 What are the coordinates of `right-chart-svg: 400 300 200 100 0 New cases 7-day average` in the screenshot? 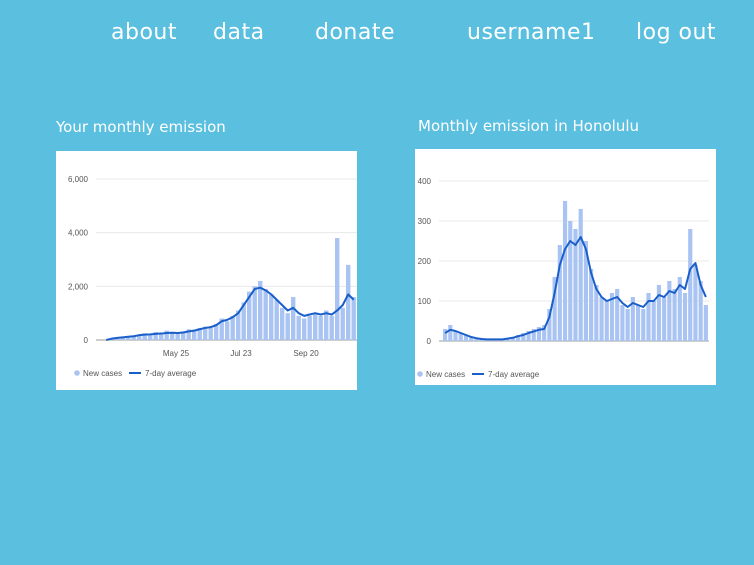 It's located at (563, 278).